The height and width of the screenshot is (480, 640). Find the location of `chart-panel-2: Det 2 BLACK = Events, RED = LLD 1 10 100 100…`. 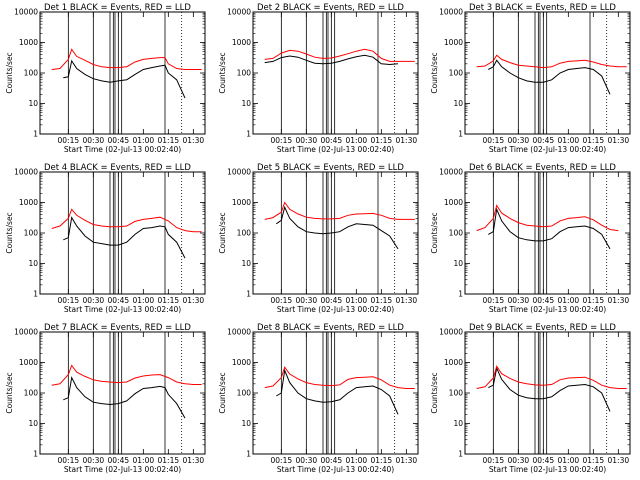

chart-panel-2: Det 2 BLACK = Events, RED = LLD 1 10 100 100… is located at coordinates (318, 78).